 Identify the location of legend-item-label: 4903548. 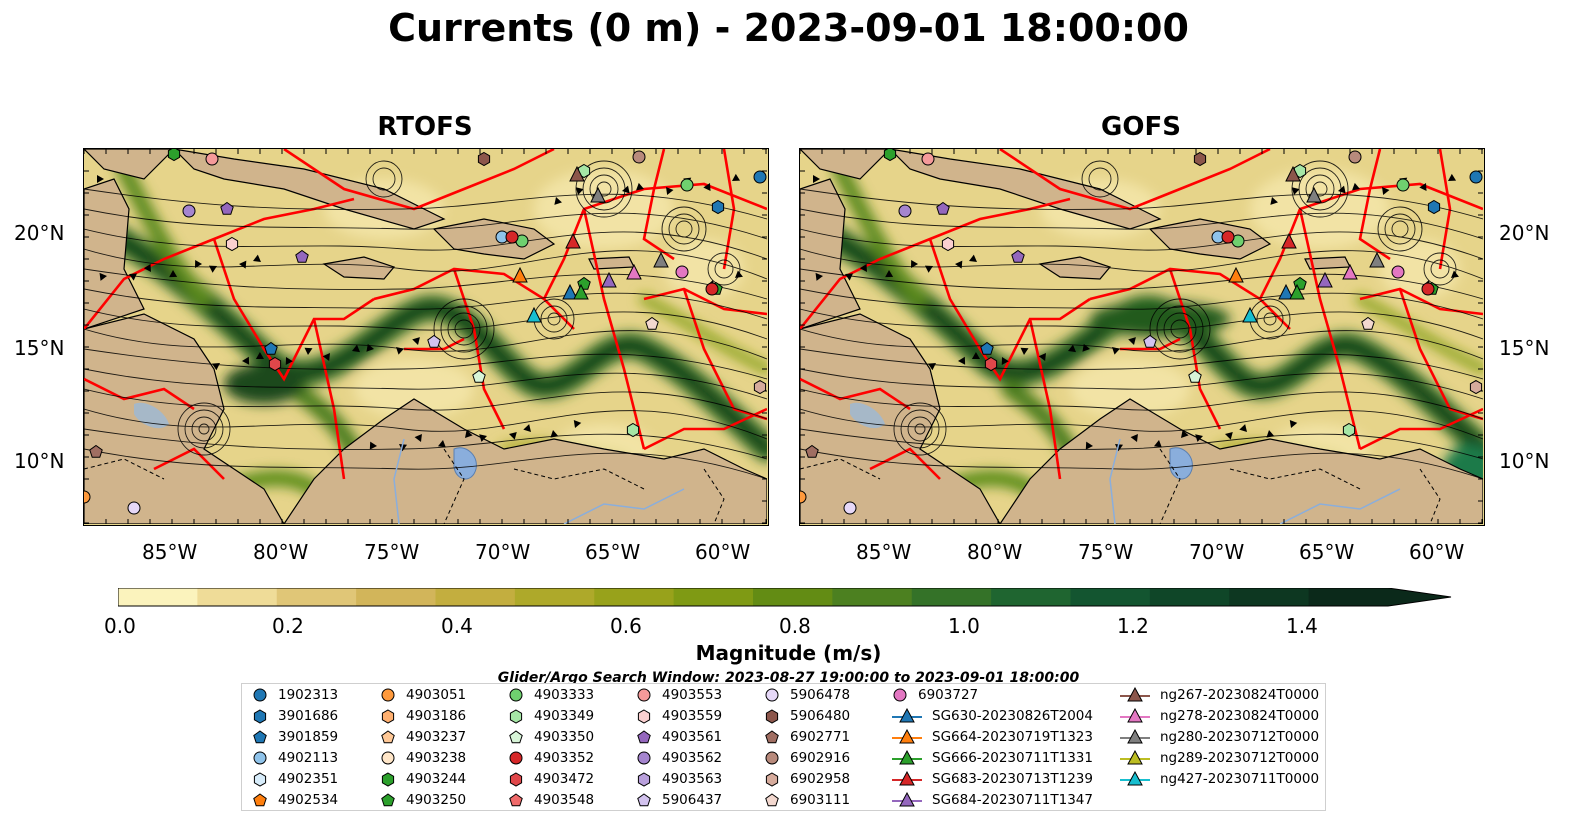
(564, 800).